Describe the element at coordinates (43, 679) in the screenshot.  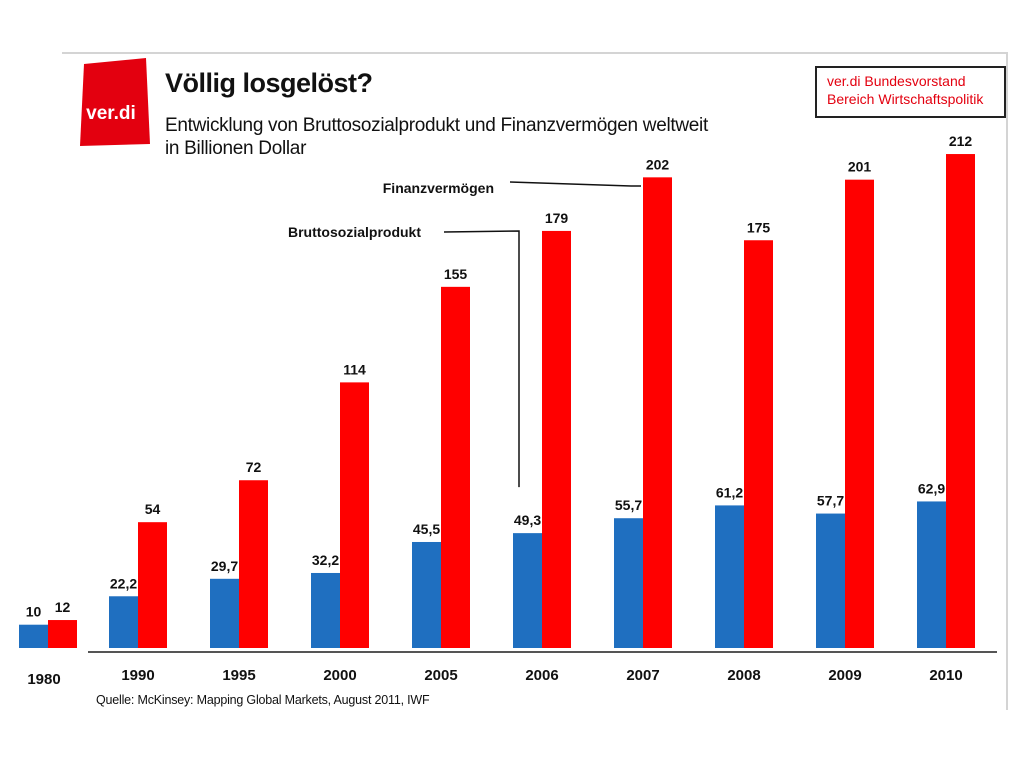
I see `tick-label-1980: 1980` at that location.